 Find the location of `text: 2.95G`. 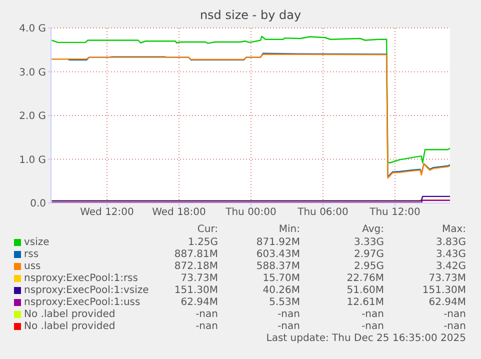

text: 2.95G is located at coordinates (368, 266).